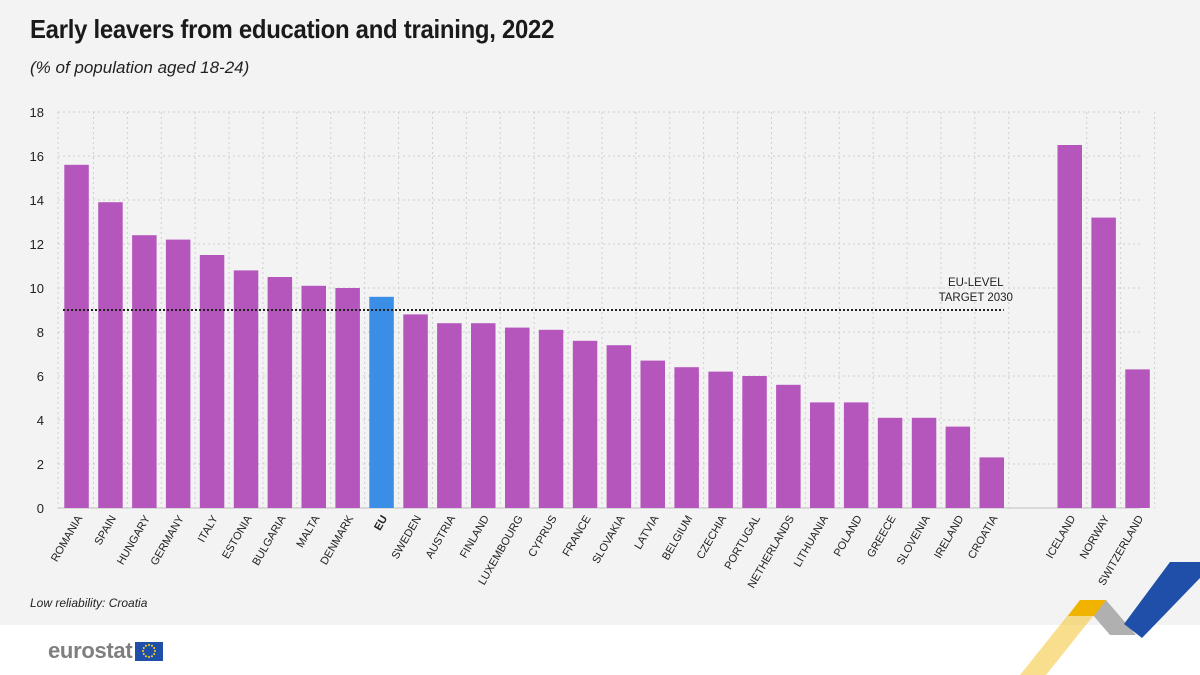 The image size is (1200, 675). What do you see at coordinates (140, 67) in the screenshot?
I see `chart-subtitle: (% of population aged 18-24)` at bounding box center [140, 67].